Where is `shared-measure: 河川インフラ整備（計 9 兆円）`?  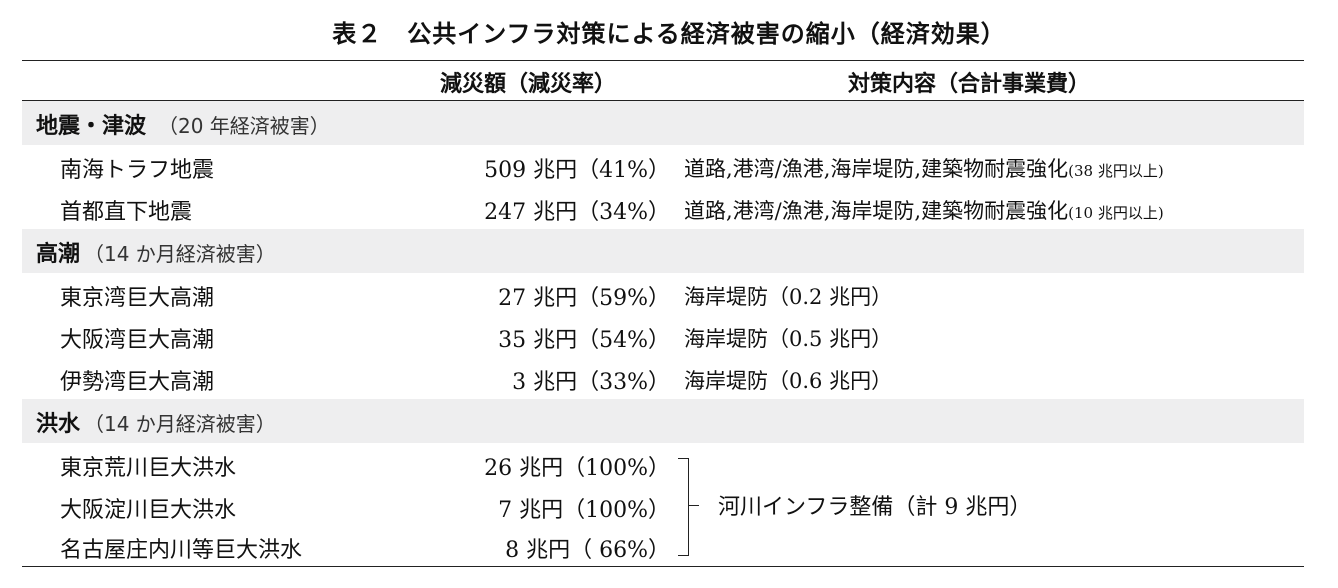 shared-measure: 河川インフラ整備（計 9 兆円） is located at coordinates (875, 507).